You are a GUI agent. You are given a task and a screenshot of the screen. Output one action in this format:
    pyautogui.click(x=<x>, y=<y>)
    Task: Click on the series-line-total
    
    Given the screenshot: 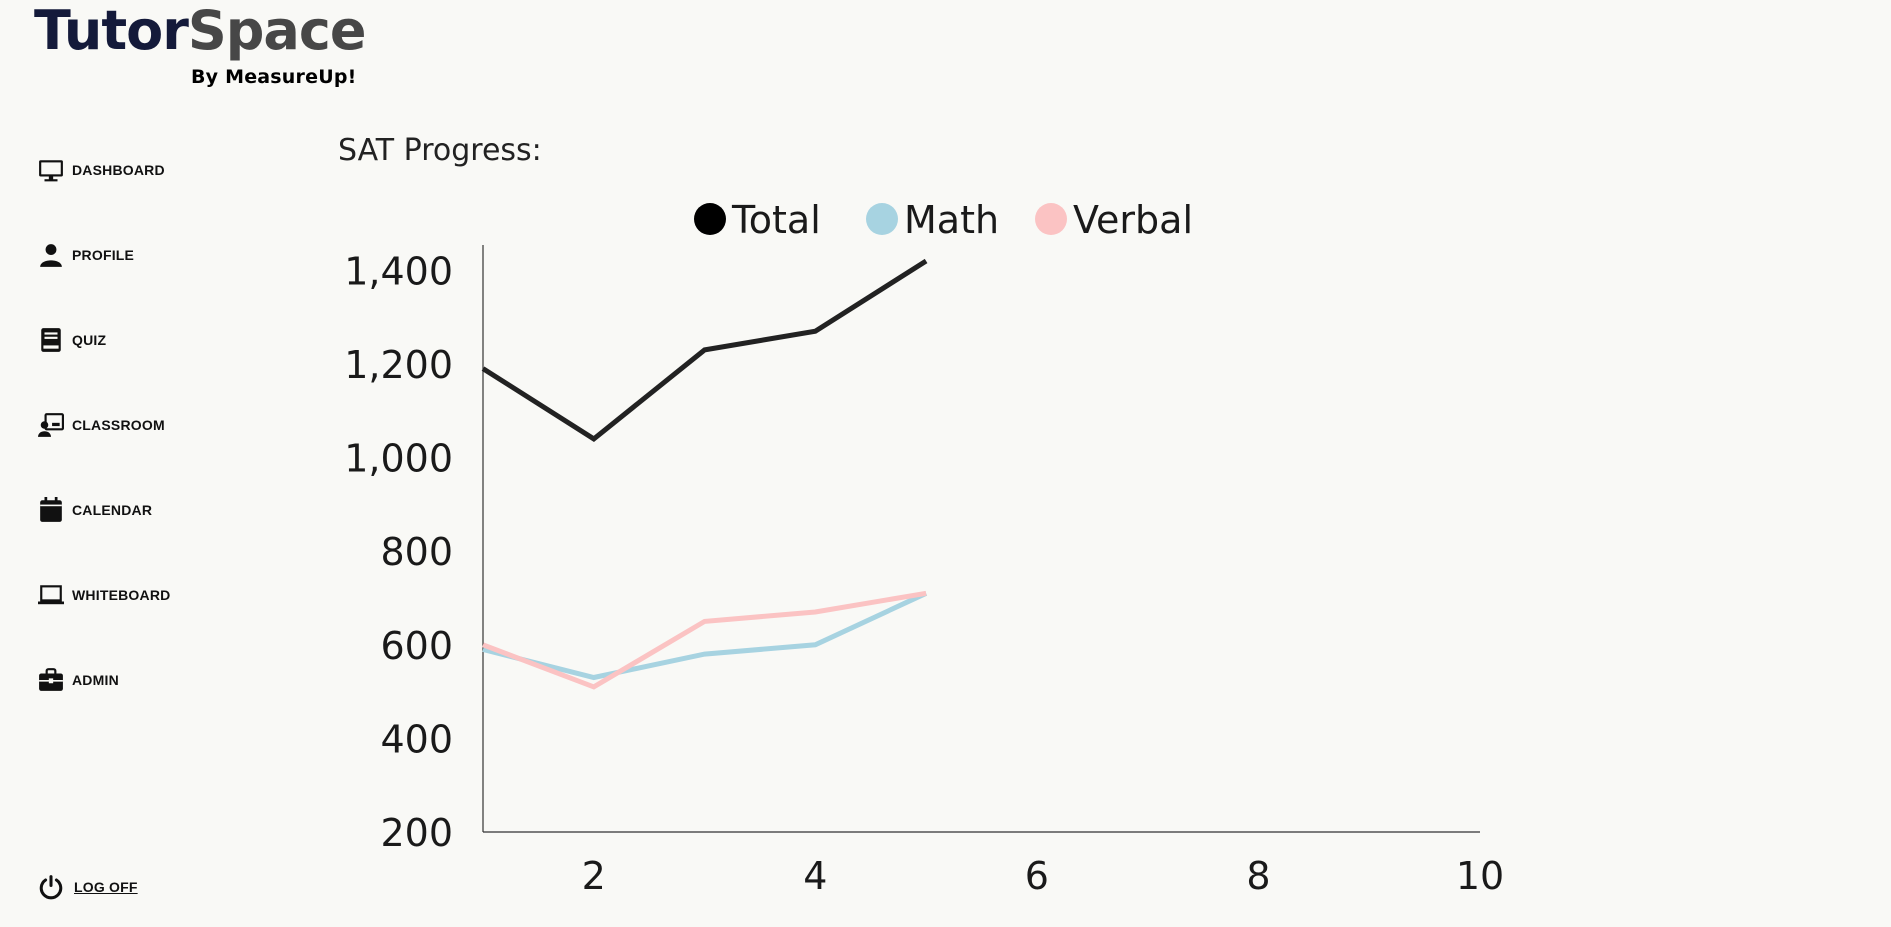 What is the action you would take?
    pyautogui.click(x=704, y=350)
    